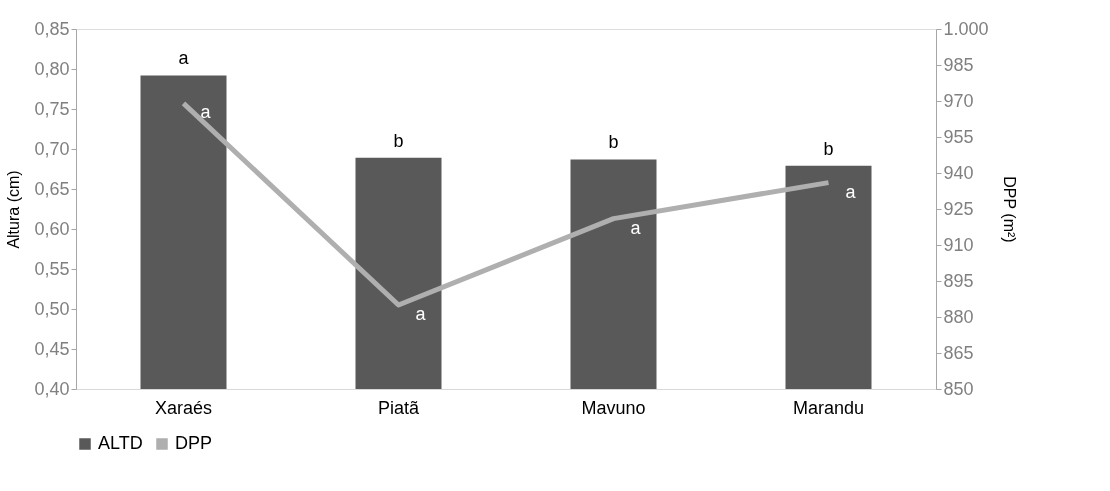  Describe the element at coordinates (52, 108) in the screenshot. I see `y-tick-label: 0,75` at that location.